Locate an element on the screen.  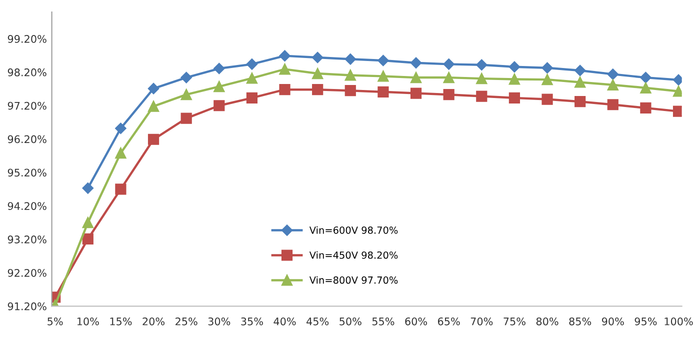
x-tick-label: 35% is located at coordinates (252, 321).